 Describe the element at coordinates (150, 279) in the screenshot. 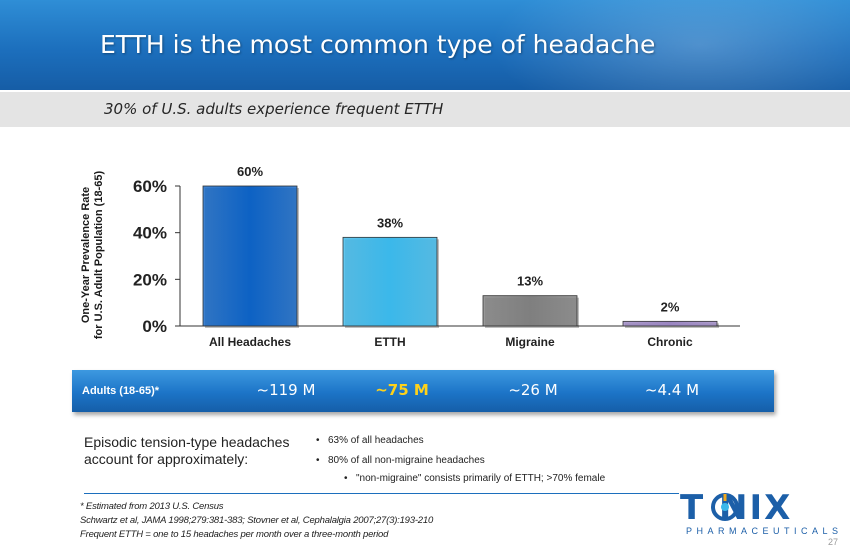

I see `y-tick-label: 20%` at that location.